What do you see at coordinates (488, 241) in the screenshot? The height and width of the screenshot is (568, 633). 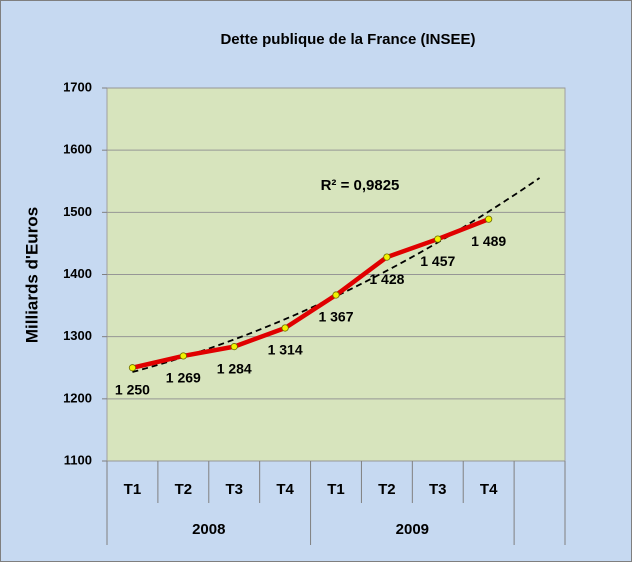 I see `data-label: 1 489` at bounding box center [488, 241].